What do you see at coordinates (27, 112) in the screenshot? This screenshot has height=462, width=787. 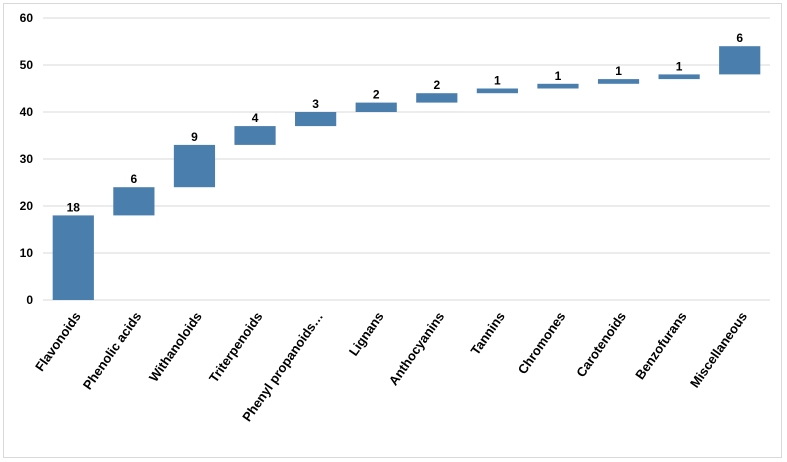 I see `y-tick-label: 40` at bounding box center [27, 112].